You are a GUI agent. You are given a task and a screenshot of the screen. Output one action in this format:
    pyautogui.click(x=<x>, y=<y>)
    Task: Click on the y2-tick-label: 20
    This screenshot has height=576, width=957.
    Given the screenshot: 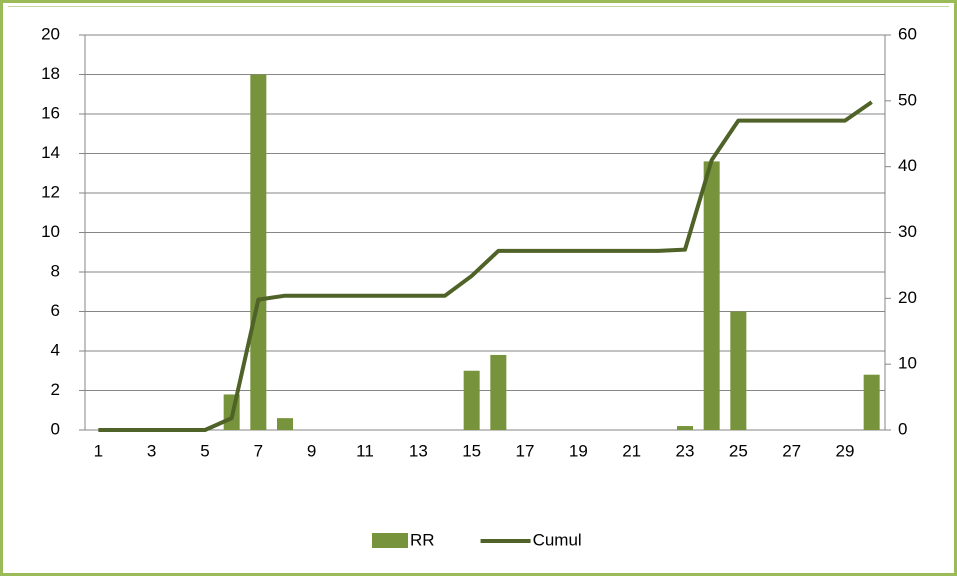 What is the action you would take?
    pyautogui.click(x=907, y=297)
    